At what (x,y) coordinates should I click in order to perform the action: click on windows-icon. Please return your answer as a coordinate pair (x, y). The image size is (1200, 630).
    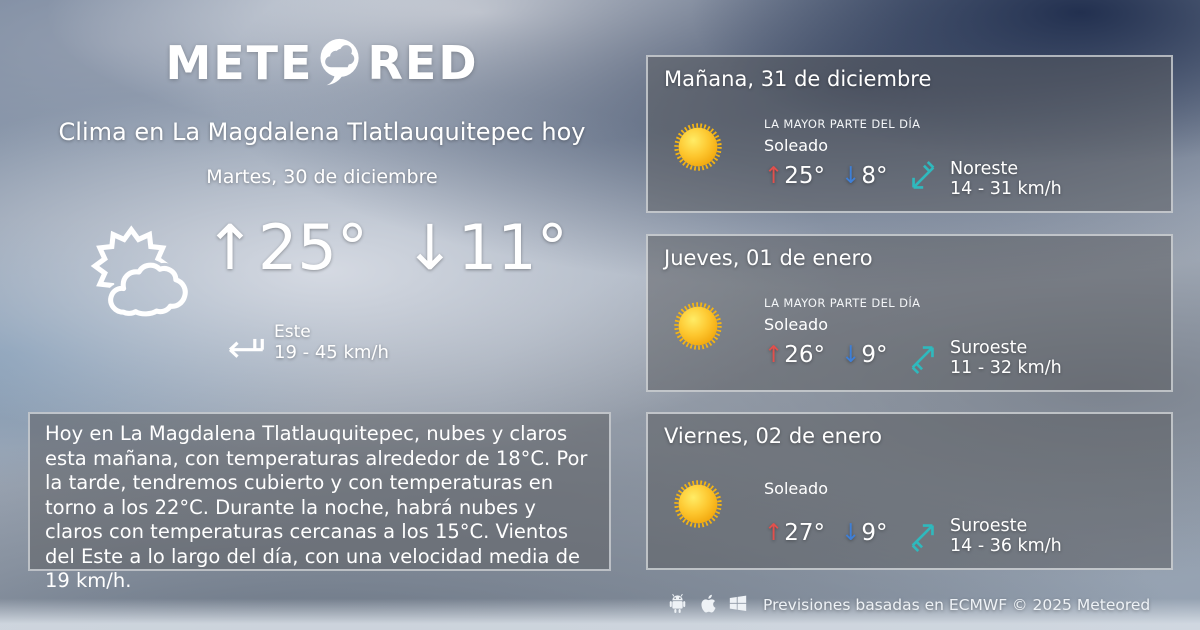
    Looking at the image, I should click on (738, 603).